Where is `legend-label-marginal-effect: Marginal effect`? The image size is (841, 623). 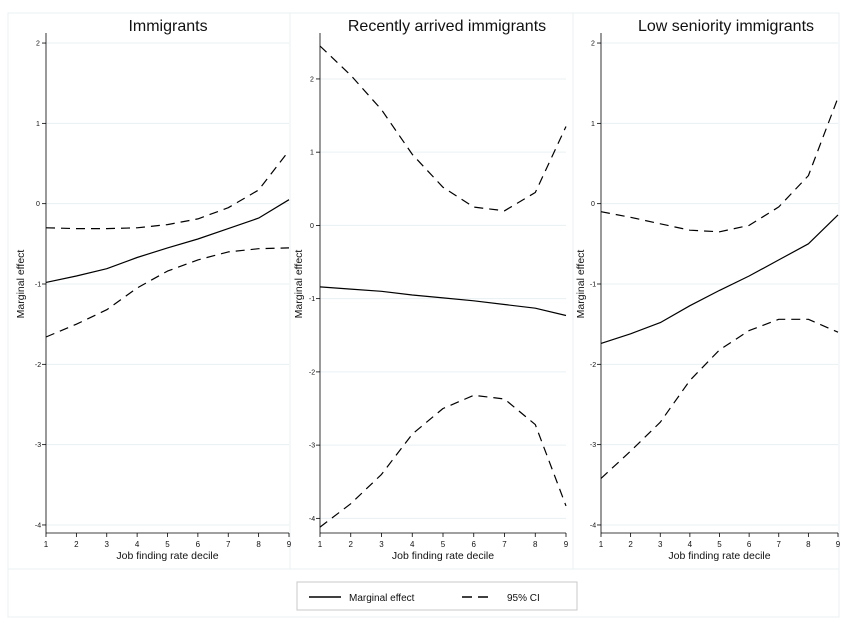
legend-label-marginal-effect: Marginal effect is located at coordinates (382, 598).